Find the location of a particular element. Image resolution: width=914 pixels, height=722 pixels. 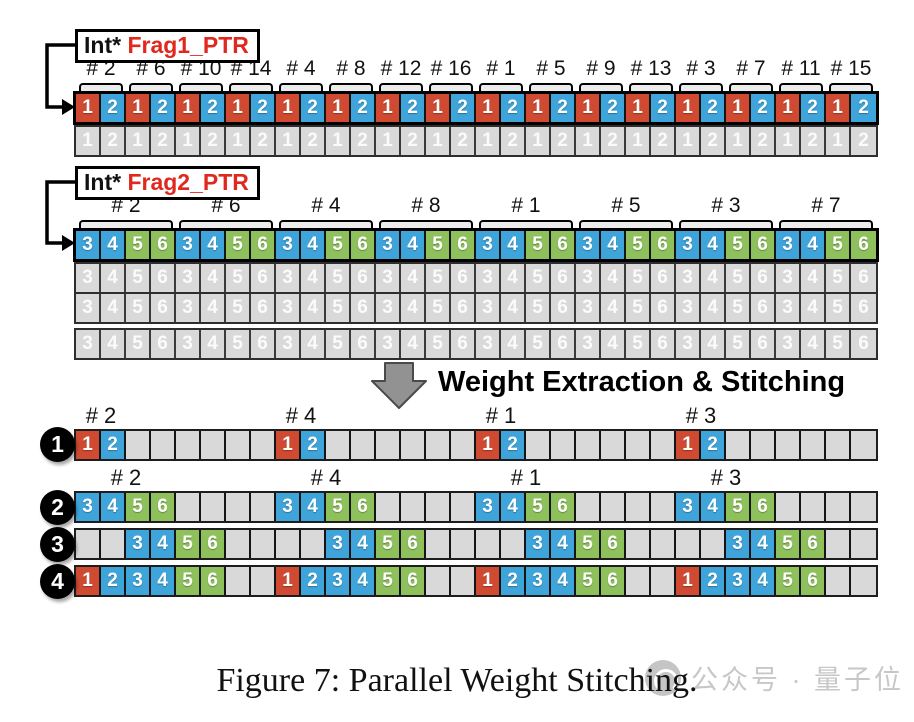

watermark: 公众号 · 量子位 is located at coordinates (774, 677).